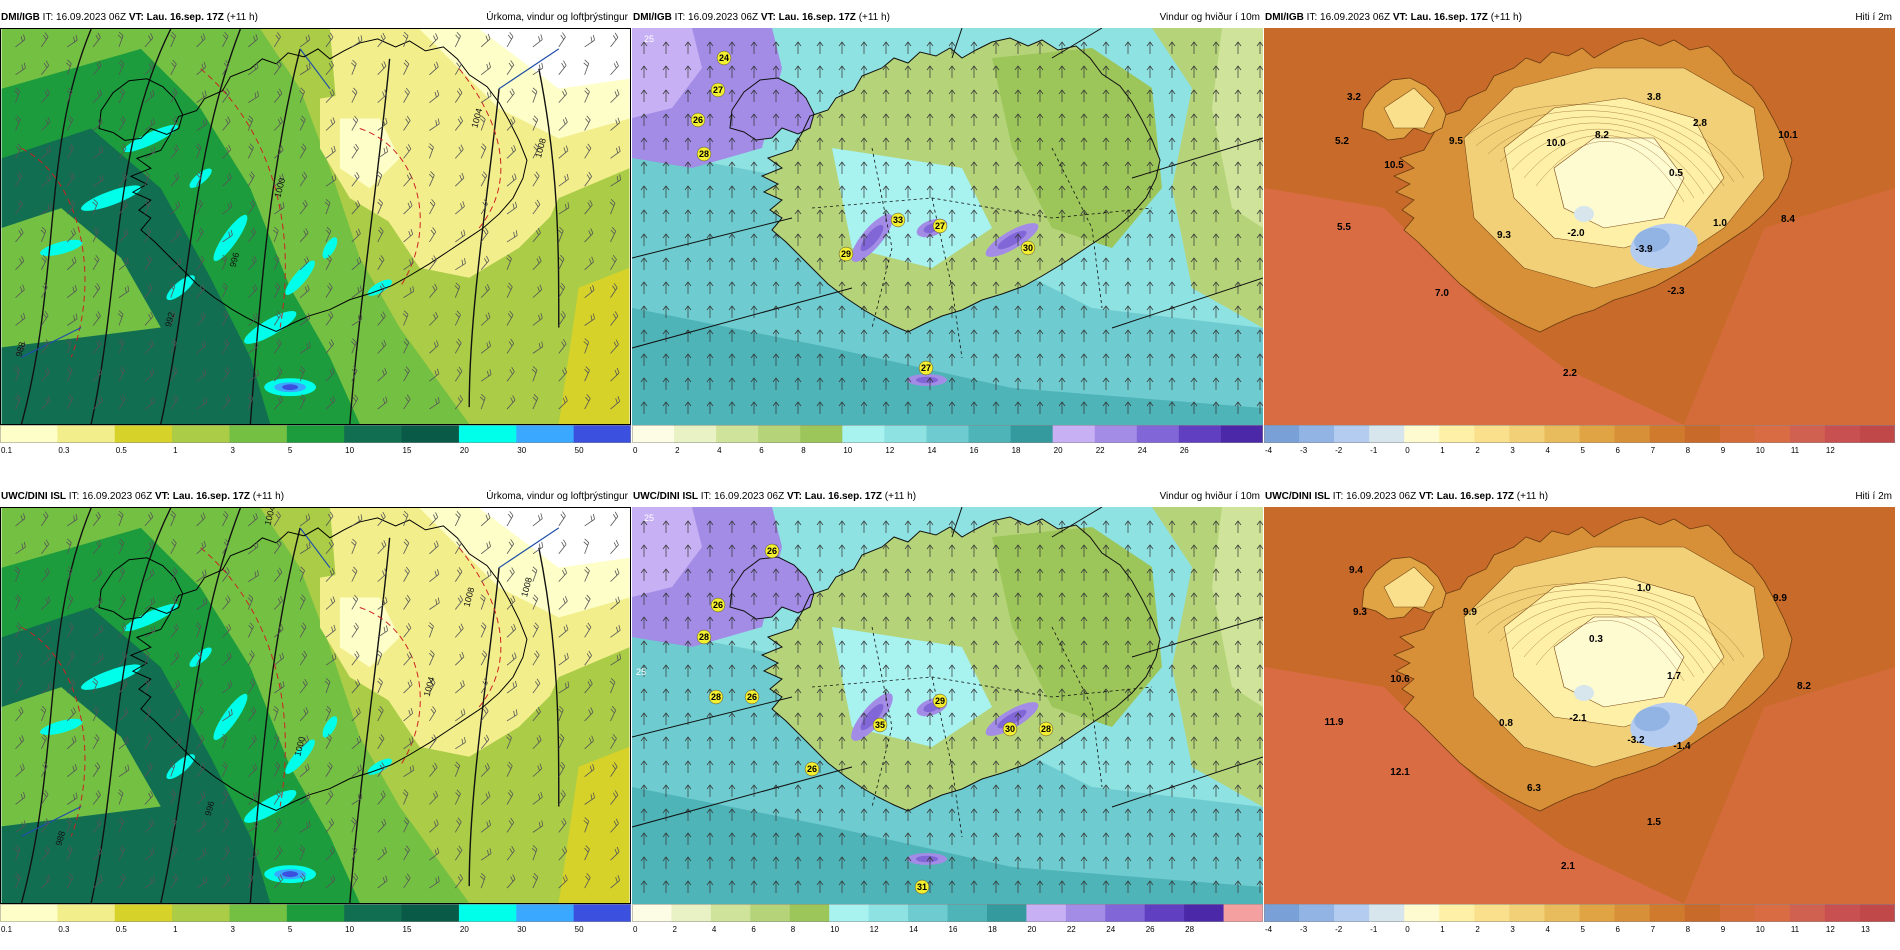  What do you see at coordinates (940, 701) in the screenshot?
I see `svg-text: 29` at bounding box center [940, 701].